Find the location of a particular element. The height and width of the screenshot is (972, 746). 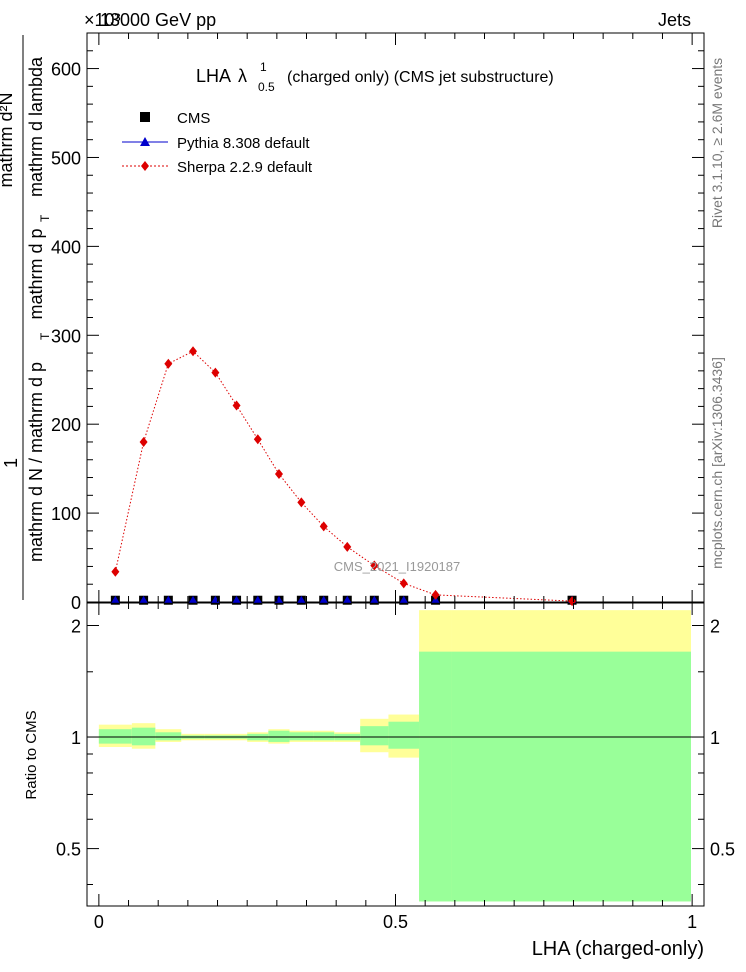

ylabel-denominator-2: mathrm d p is located at coordinates (36, 273).